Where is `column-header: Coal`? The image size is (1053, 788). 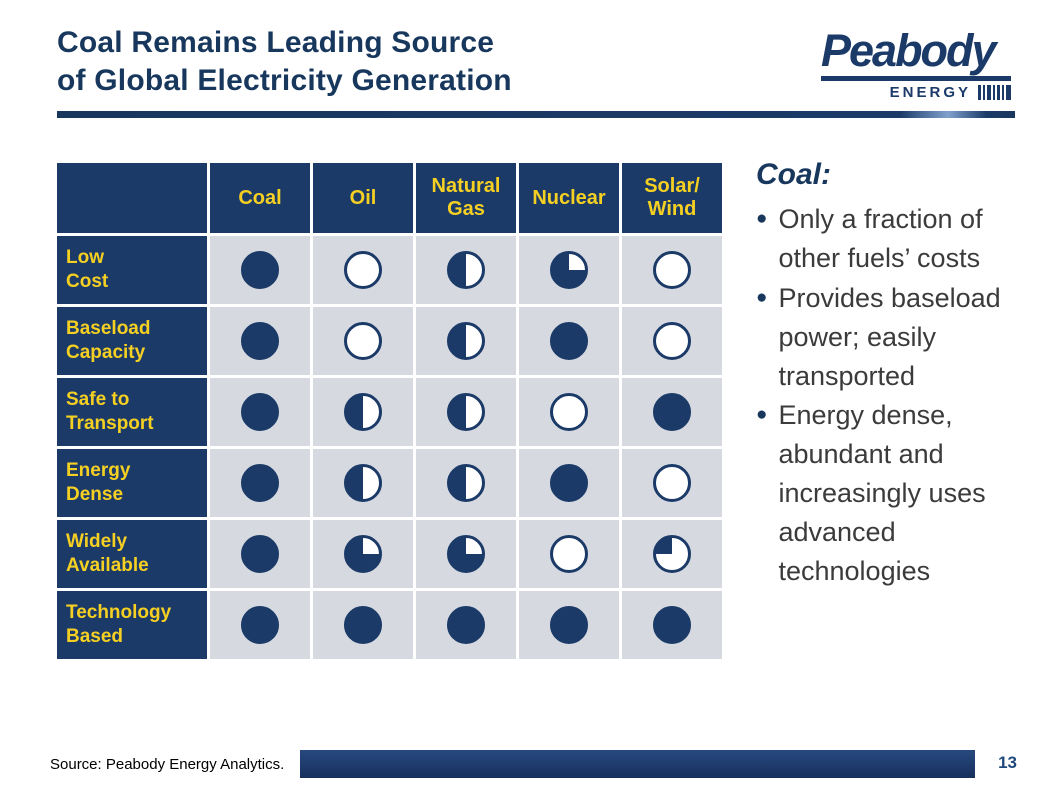
column-header: Coal is located at coordinates (260, 198).